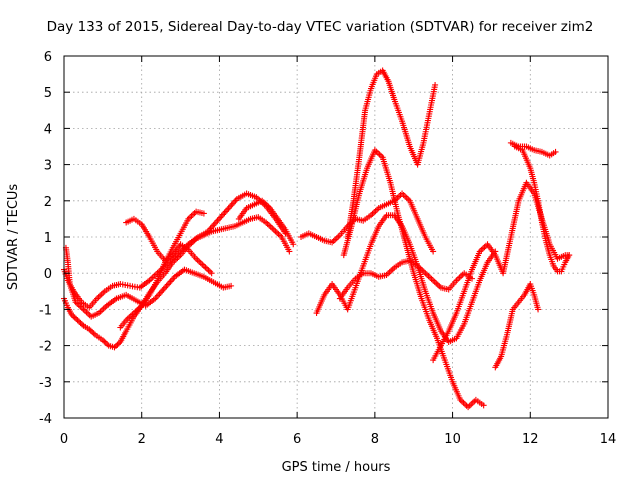 The width and height of the screenshot is (640, 480). What do you see at coordinates (45, 419) in the screenshot?
I see `y-tick-label: -4` at bounding box center [45, 419].